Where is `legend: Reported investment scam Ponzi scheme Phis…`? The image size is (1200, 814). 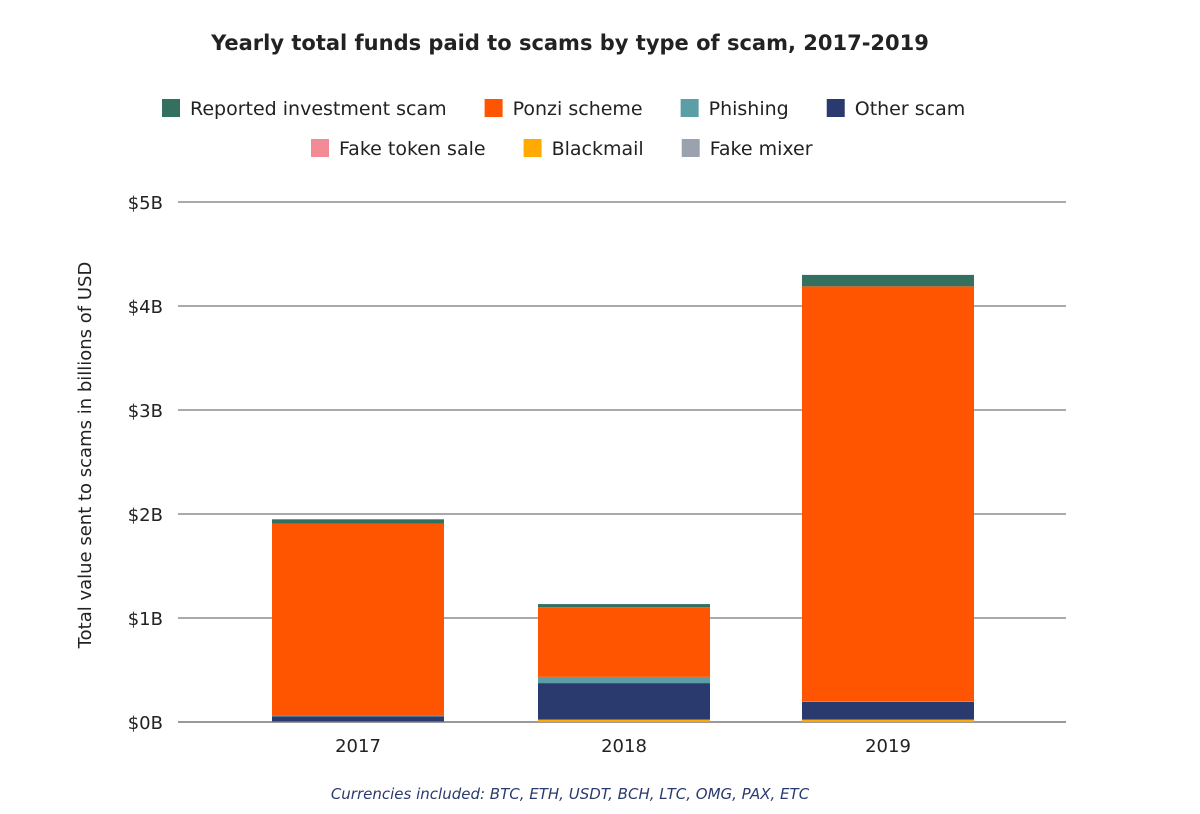 legend: Reported investment scam Ponzi scheme Phis… is located at coordinates (563, 129).